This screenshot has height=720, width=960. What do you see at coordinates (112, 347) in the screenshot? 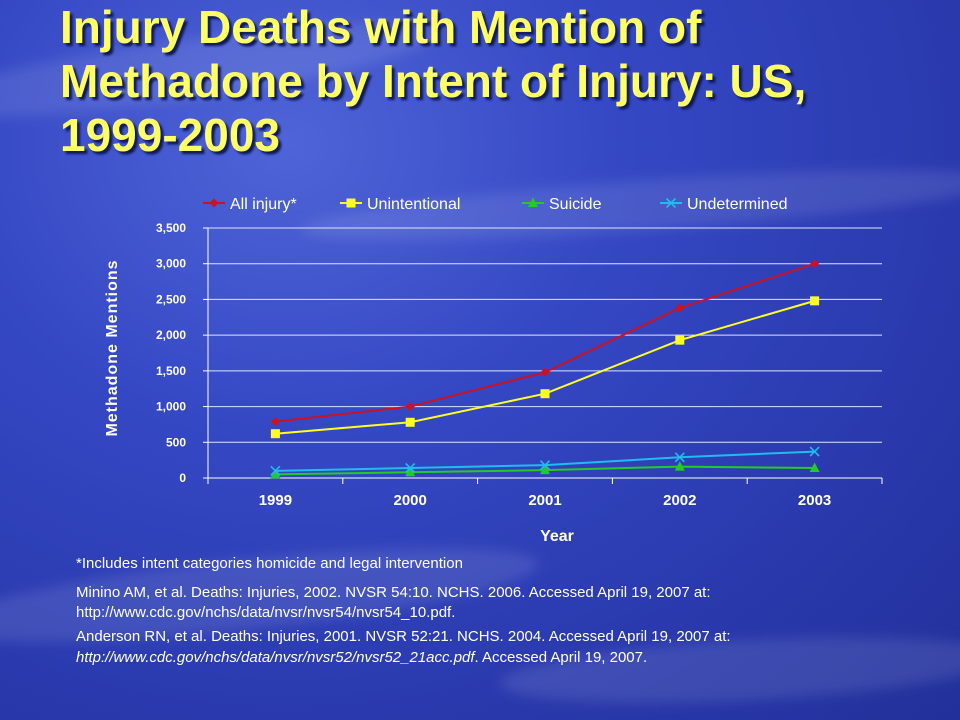
I see `y-axis-label: Methadone Mentions` at bounding box center [112, 347].